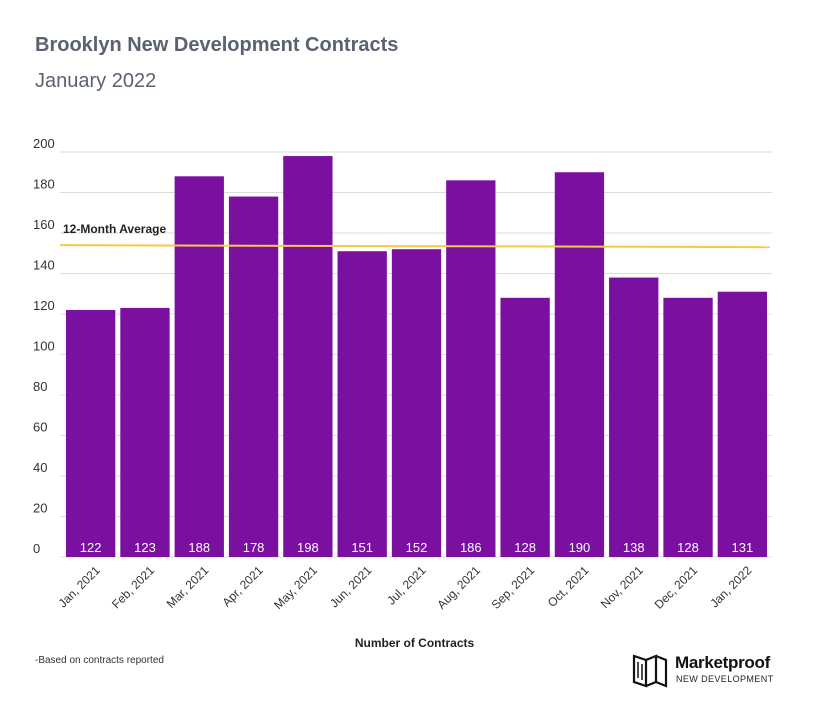 This screenshot has height=722, width=829. What do you see at coordinates (730, 586) in the screenshot?
I see `x-tick-label: Jan, 2022` at bounding box center [730, 586].